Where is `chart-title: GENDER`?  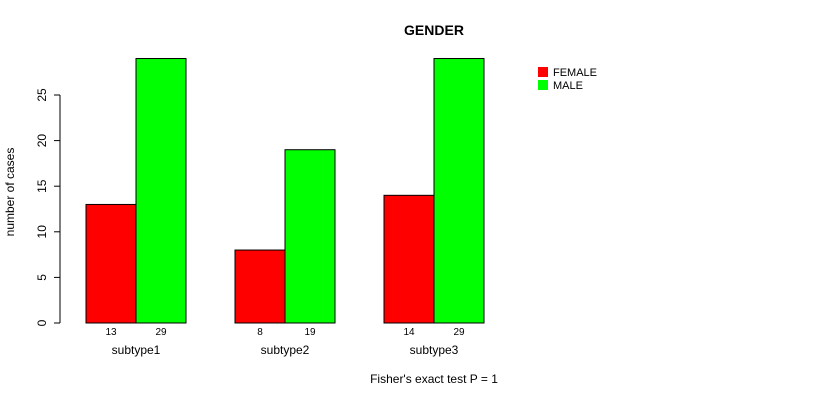
chart-title: GENDER is located at coordinates (434, 30).